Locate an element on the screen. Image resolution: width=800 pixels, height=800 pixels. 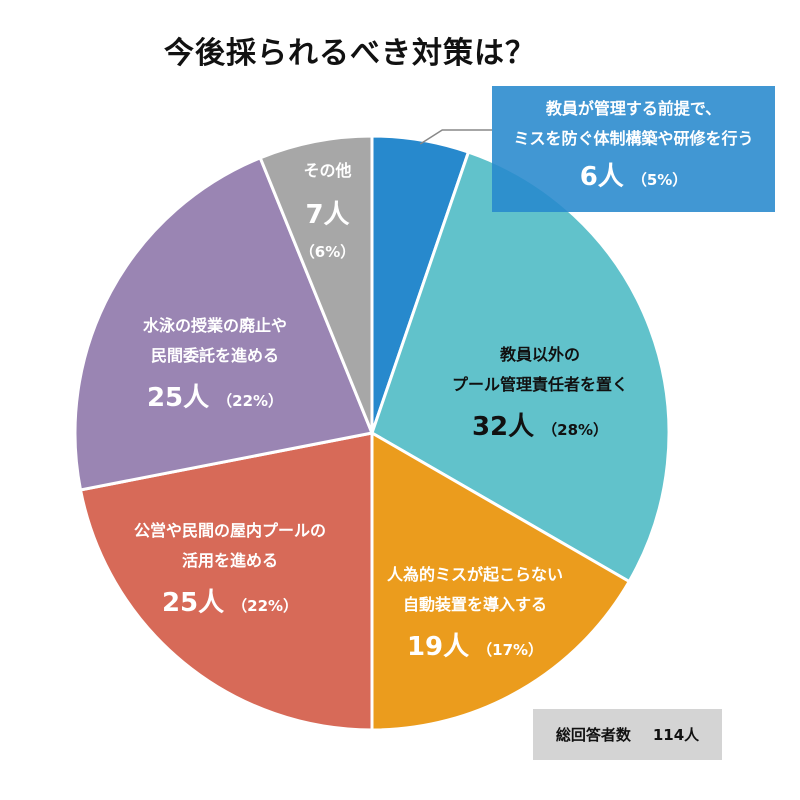
callout-box: 教員が管理する前提で、 ミスを防ぐ体制構築や研修を行う 6人 （5%） is located at coordinates (633, 149).